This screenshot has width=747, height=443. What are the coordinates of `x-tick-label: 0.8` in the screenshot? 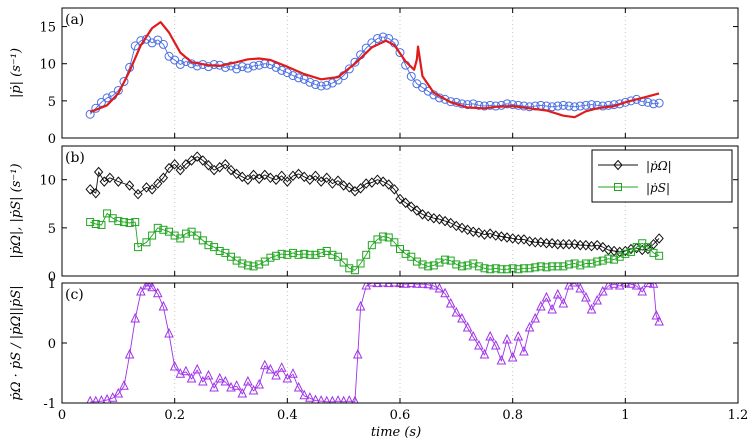 It's located at (512, 415).